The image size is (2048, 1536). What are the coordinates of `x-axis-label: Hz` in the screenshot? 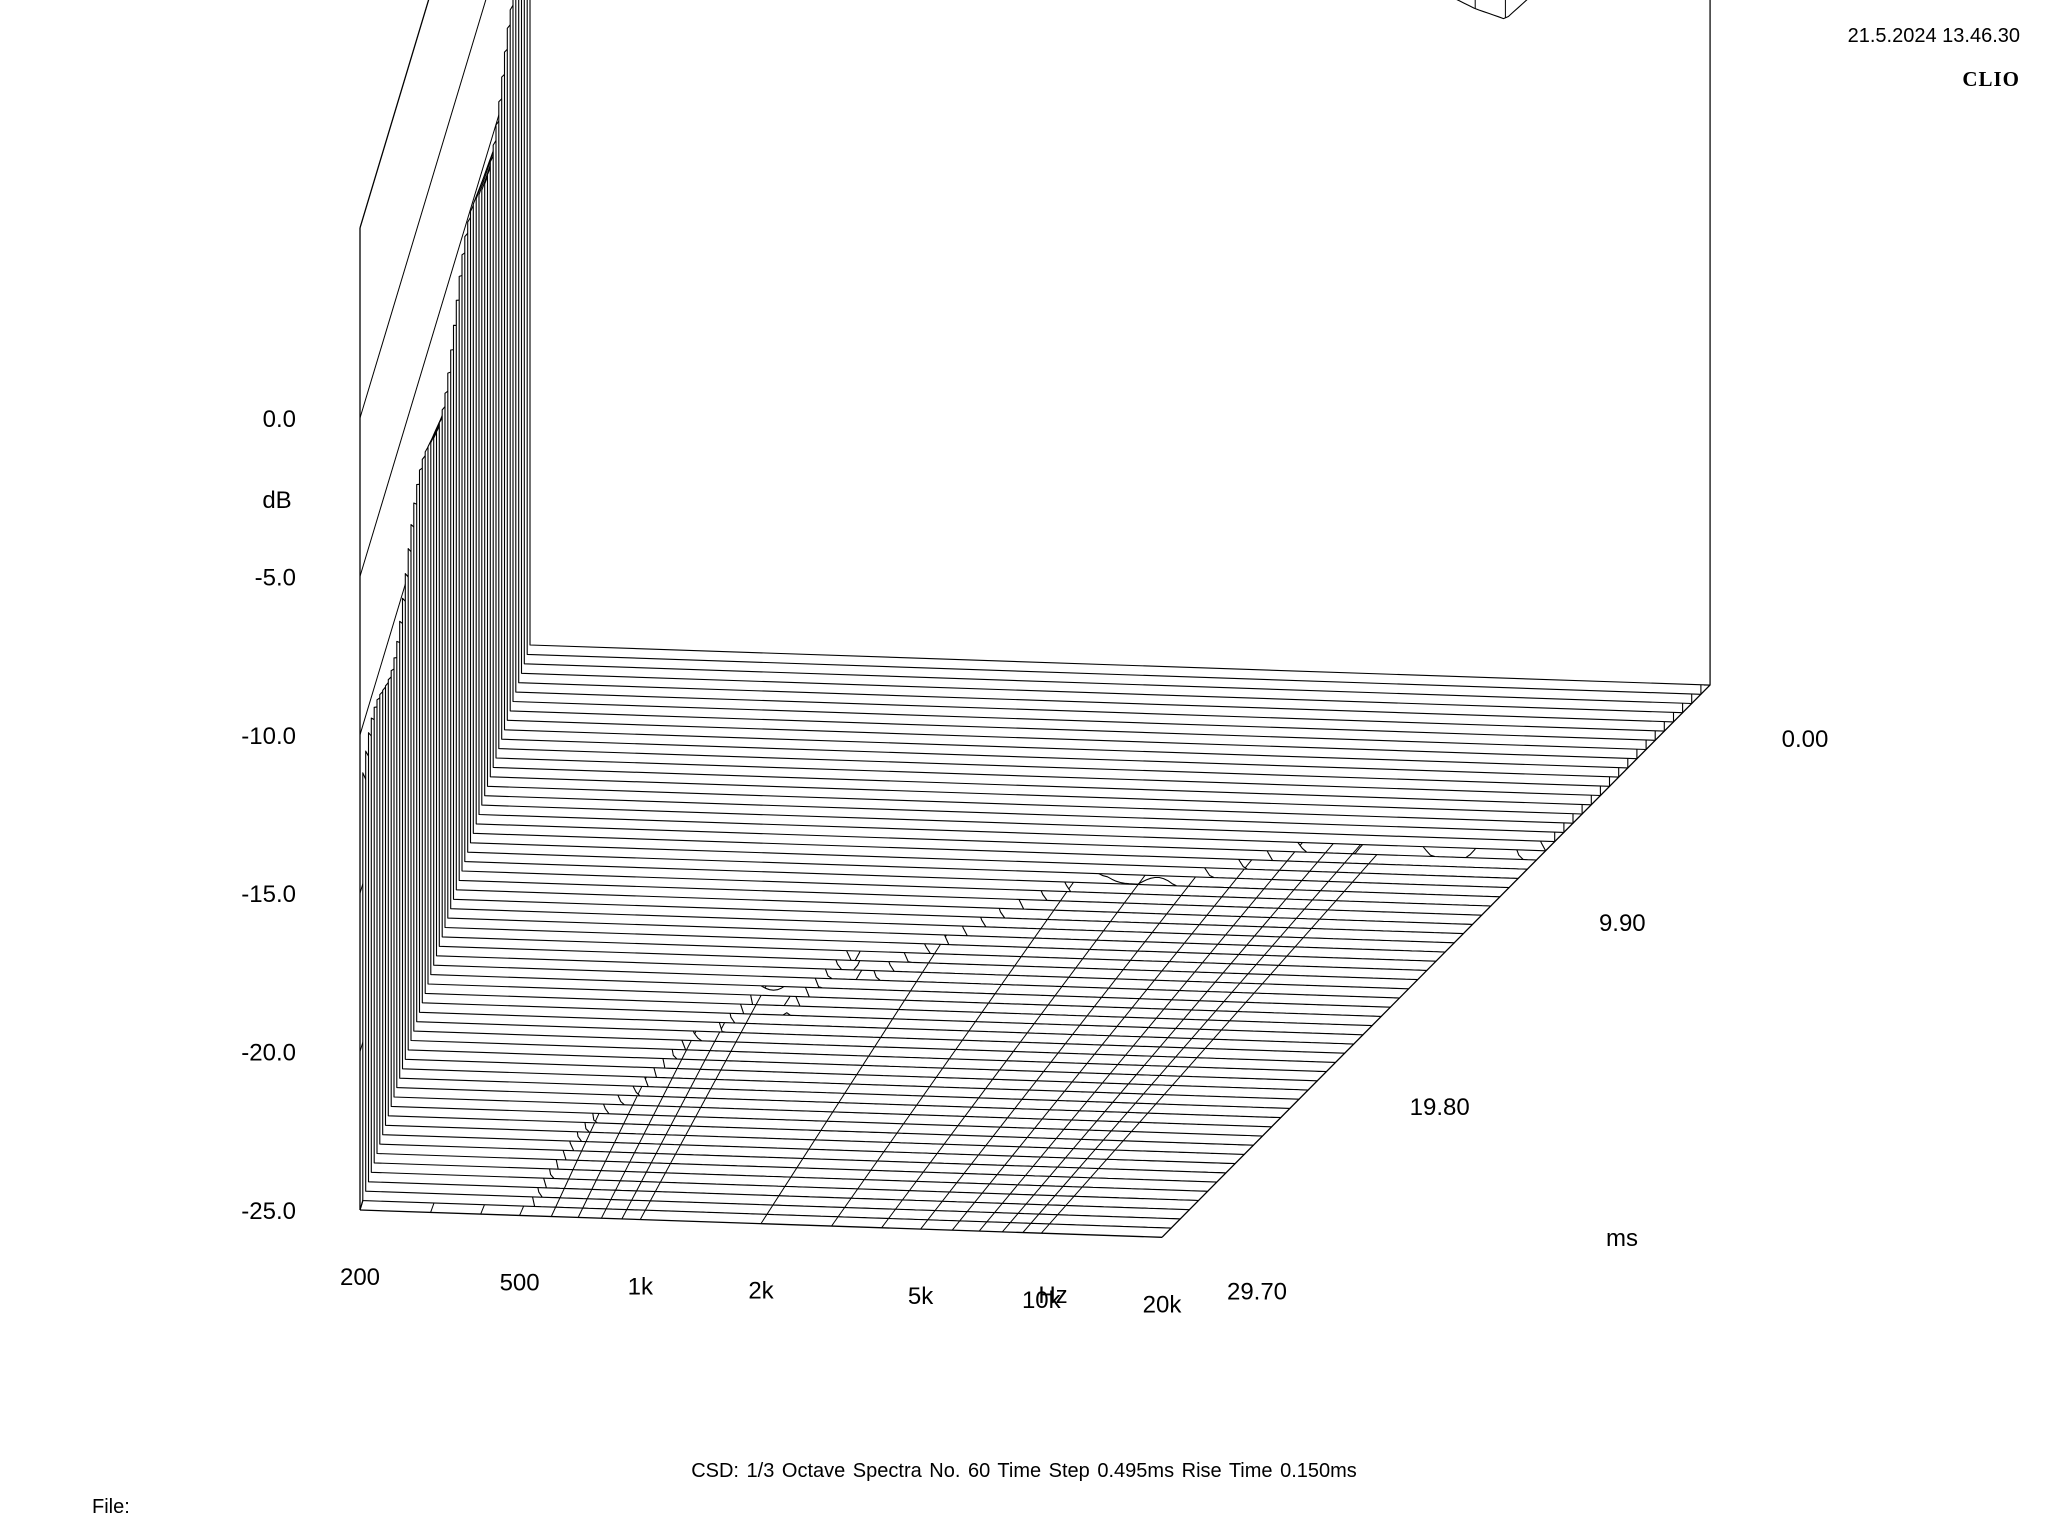 It's located at (1052, 1295).